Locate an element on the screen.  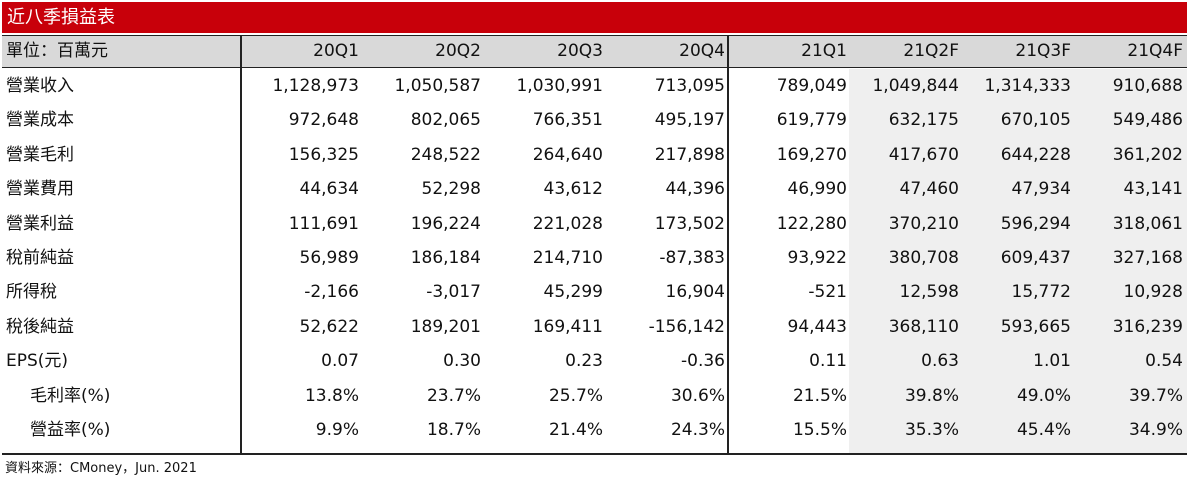
table-cell: 189,201 is located at coordinates (445, 326).